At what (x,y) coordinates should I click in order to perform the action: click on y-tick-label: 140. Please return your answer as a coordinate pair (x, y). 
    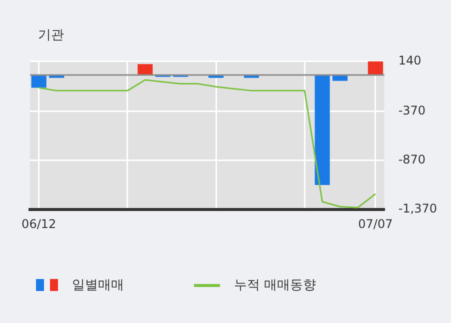
    Looking at the image, I should click on (410, 60).